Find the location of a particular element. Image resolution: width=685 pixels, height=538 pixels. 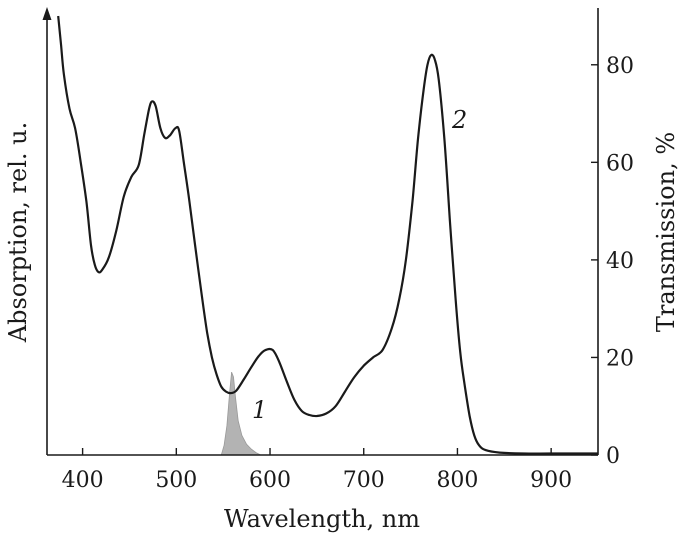

curve-label-2: 2 is located at coordinates (459, 120).